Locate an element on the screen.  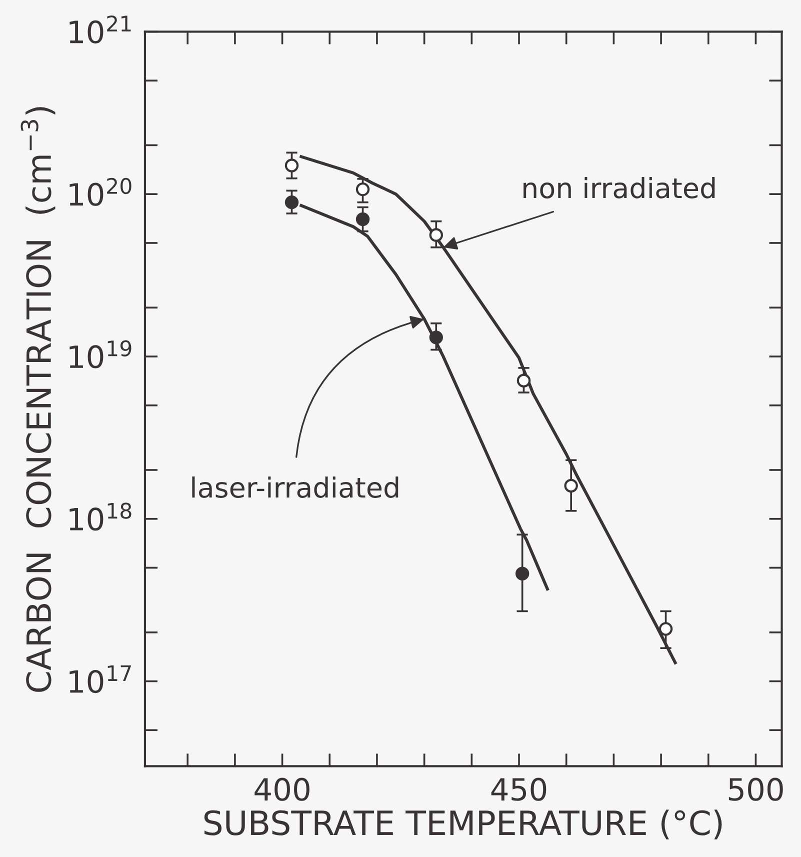
x-axis-title: SUBSTRATE TEMPERATURE (°C) is located at coordinates (463, 825).